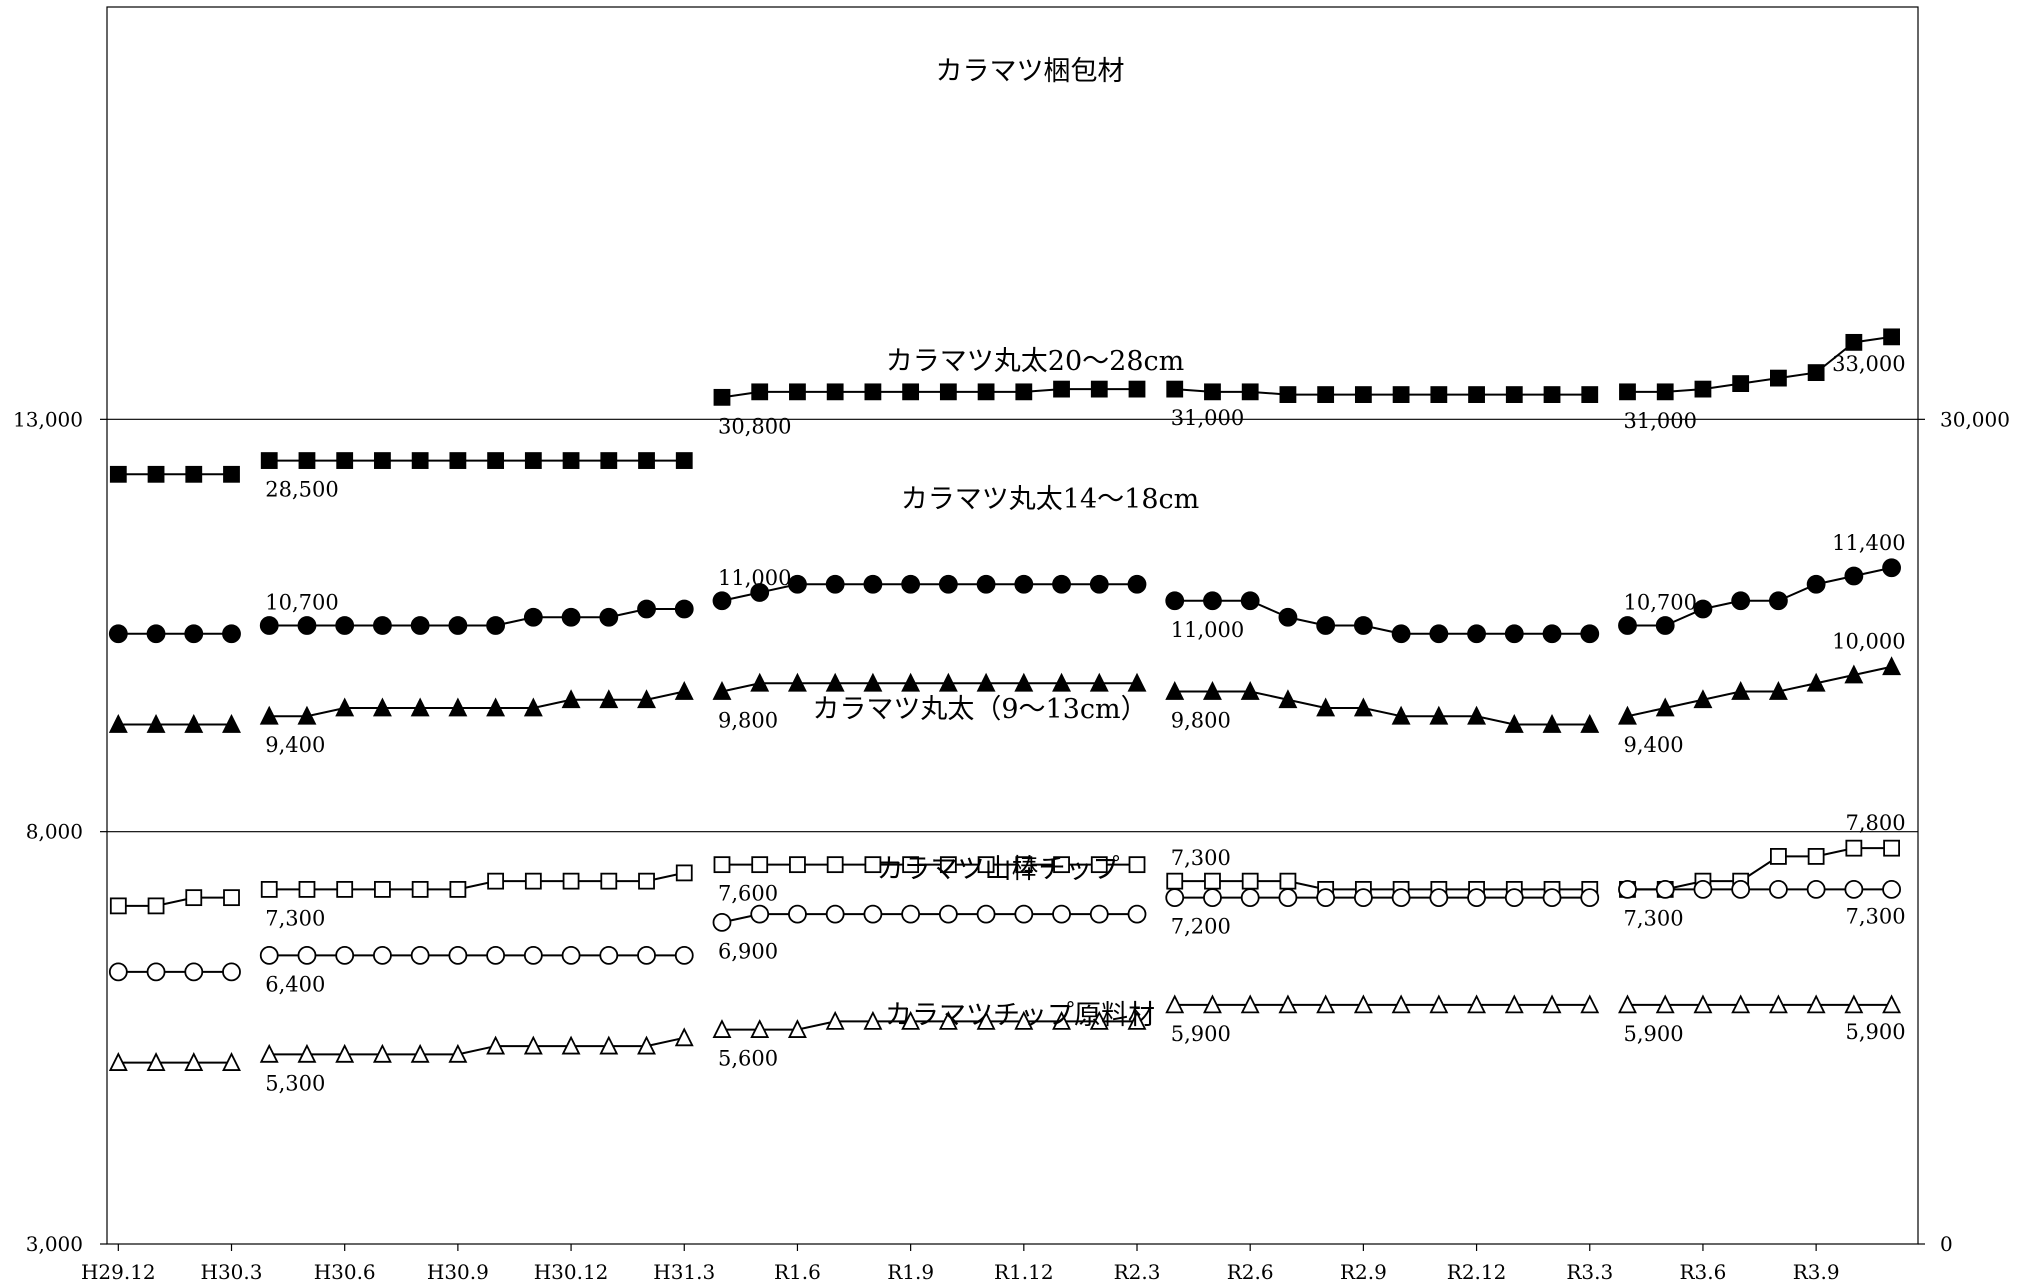 Image resolution: width=2028 pixels, height=1284 pixels. I want to click on data-label: 9,800, so click(748, 720).